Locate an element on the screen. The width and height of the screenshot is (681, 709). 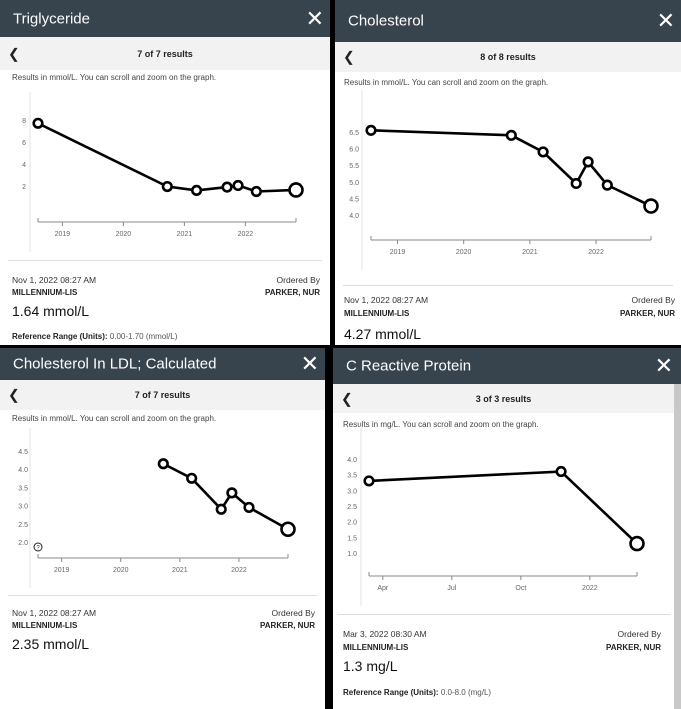
panel-header: C Reactive Protein ✕ is located at coordinates (507, 366).